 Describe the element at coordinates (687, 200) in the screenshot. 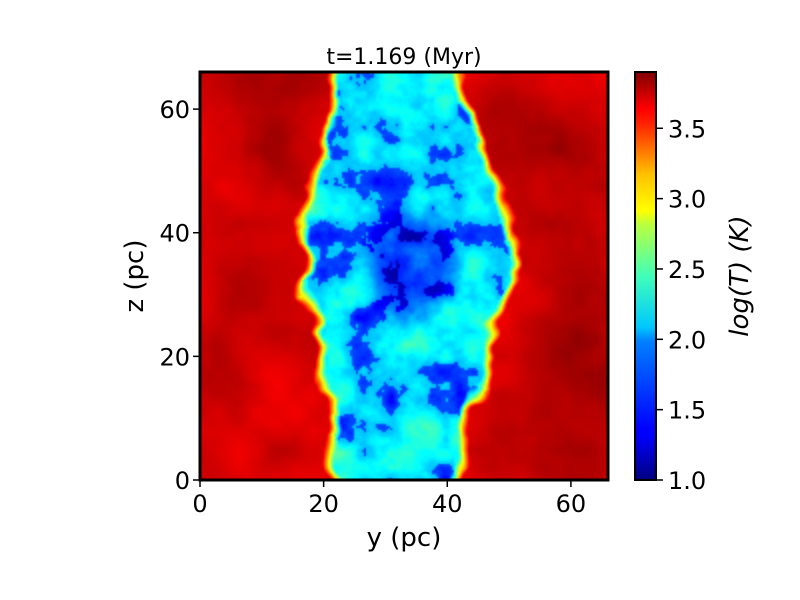

I see `colorbar-tick-label: 3.0` at that location.